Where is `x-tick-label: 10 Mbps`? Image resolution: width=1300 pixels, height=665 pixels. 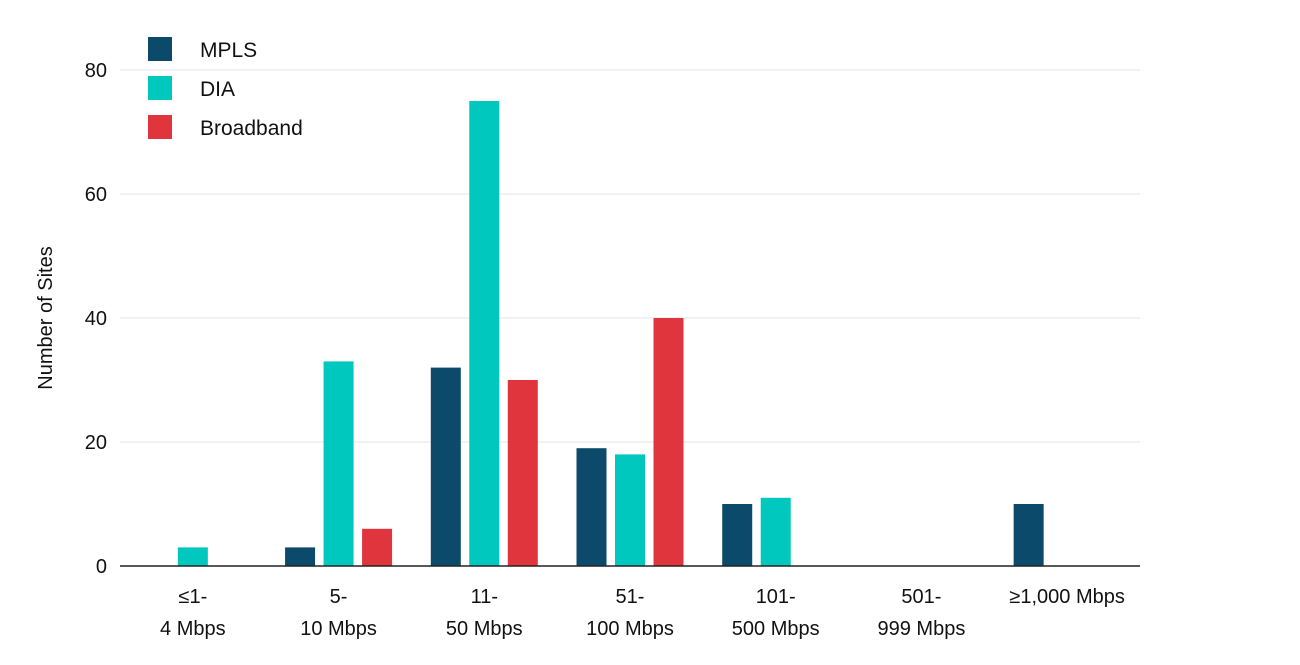
x-tick-label: 10 Mbps is located at coordinates (338, 629).